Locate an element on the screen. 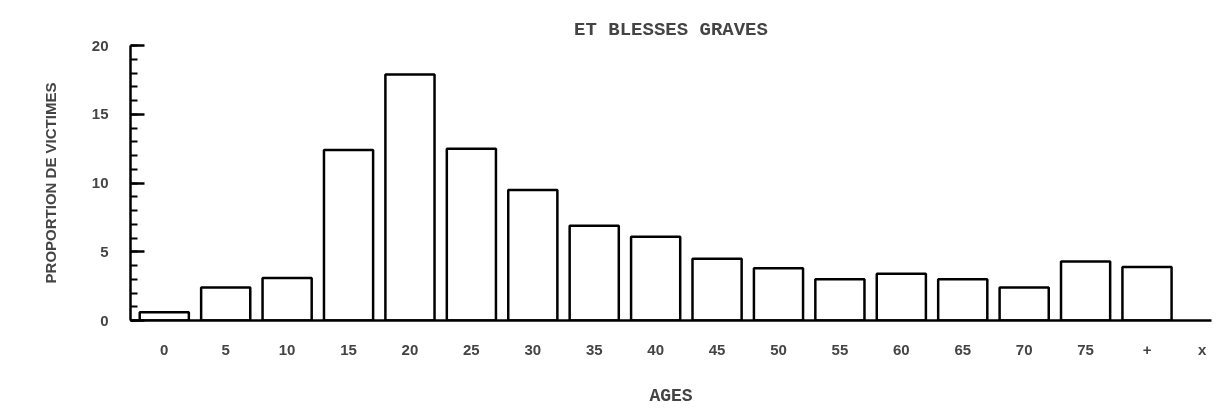  y-tick-label: 0 is located at coordinates (104, 320).